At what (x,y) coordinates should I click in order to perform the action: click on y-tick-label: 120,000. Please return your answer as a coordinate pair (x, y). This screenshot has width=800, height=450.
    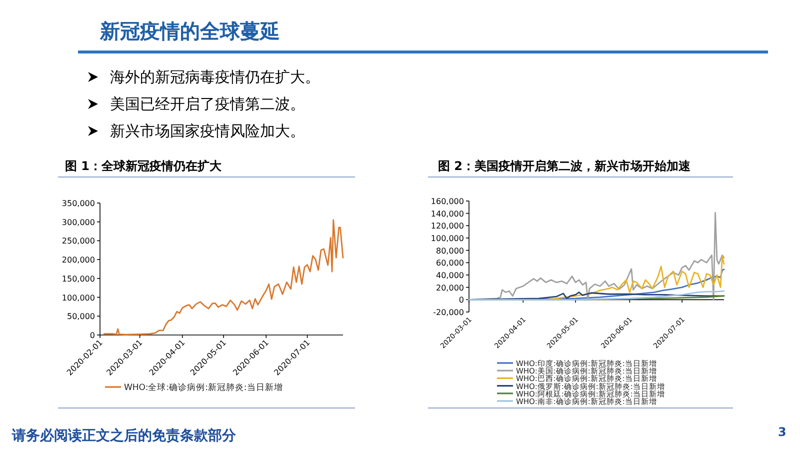
    Looking at the image, I should click on (447, 226).